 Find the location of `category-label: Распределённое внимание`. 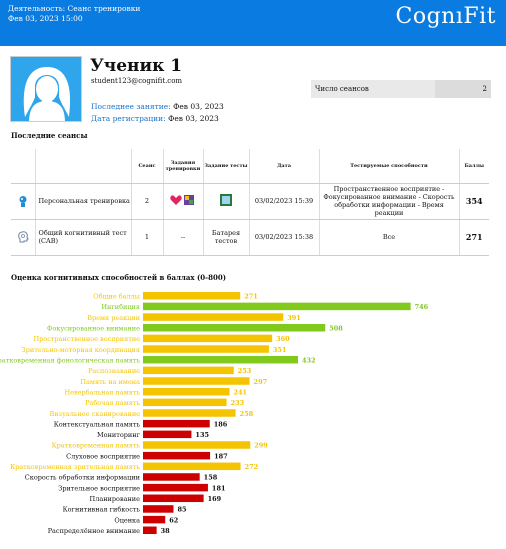

category-label: Распределённое внимание is located at coordinates (94, 531).